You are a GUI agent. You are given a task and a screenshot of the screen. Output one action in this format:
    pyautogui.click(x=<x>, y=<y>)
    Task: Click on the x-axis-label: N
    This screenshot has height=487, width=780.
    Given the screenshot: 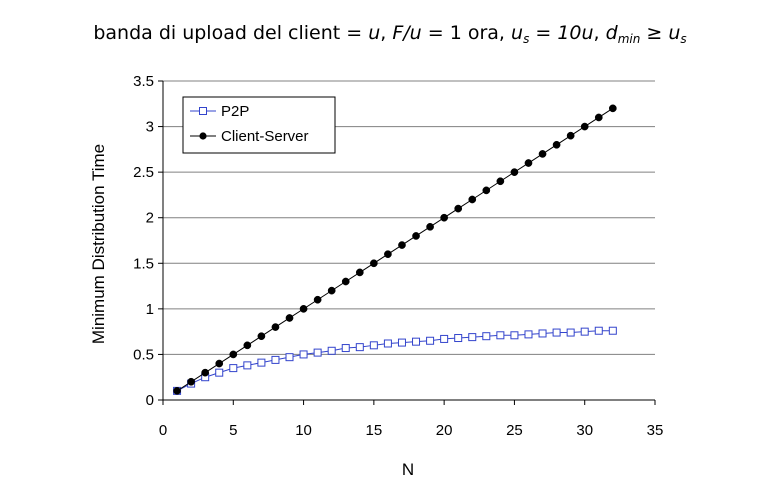 What is the action you would take?
    pyautogui.click(x=408, y=469)
    